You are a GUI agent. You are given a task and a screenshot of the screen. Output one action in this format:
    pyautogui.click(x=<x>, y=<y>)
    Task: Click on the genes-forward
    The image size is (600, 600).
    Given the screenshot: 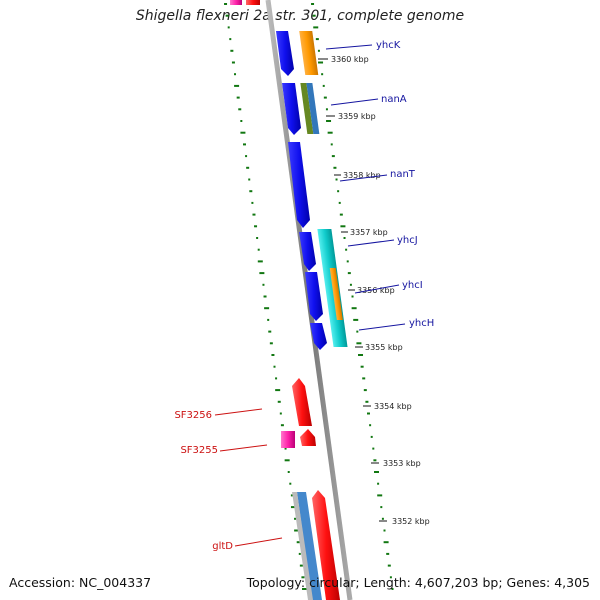 What is the action you would take?
    pyautogui.click(x=323, y=189)
    